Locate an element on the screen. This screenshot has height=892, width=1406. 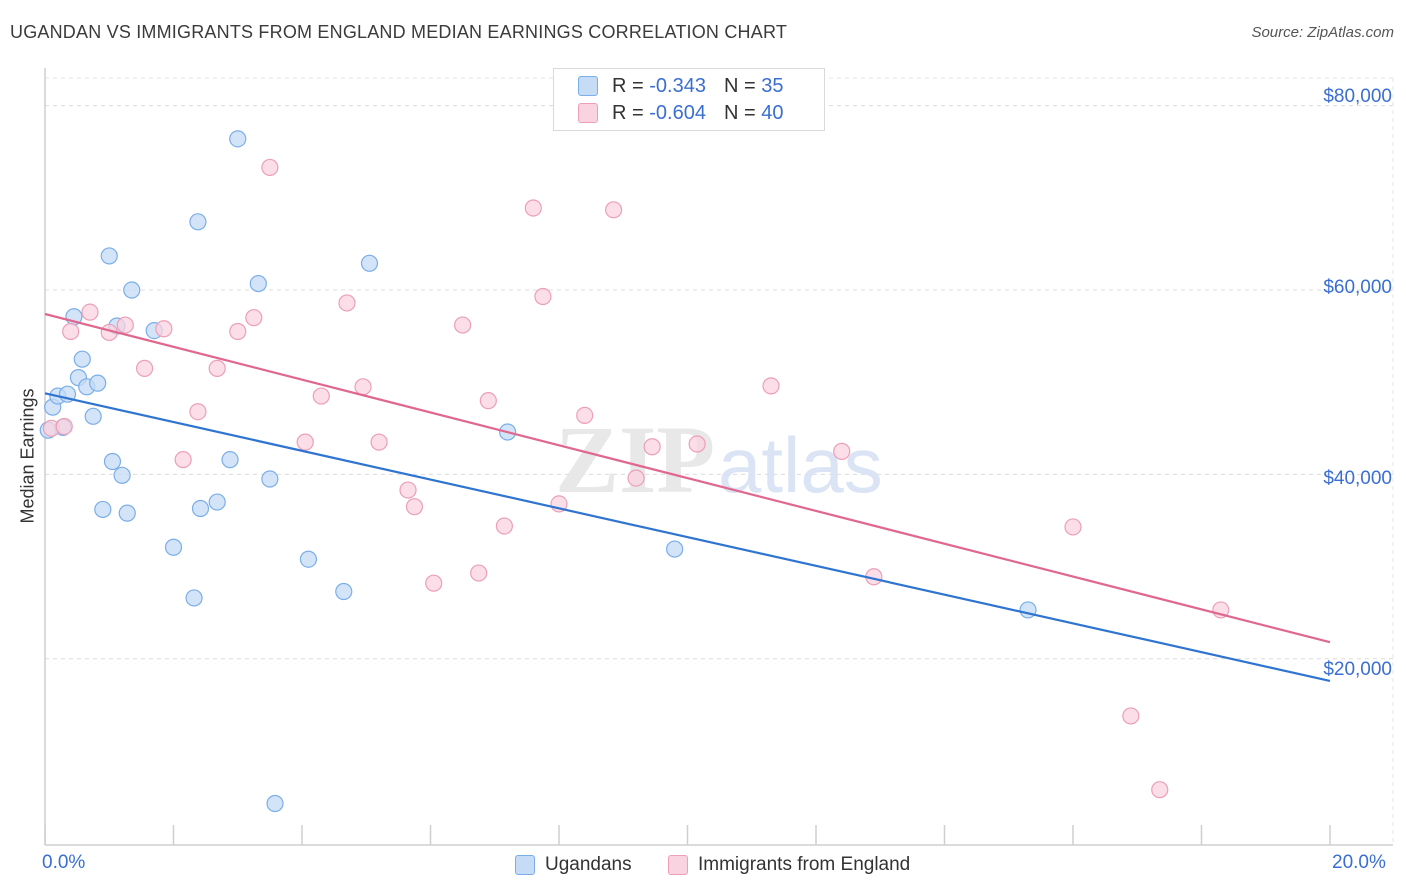
x-tick-label-min: 0.0% is located at coordinates (64, 862).